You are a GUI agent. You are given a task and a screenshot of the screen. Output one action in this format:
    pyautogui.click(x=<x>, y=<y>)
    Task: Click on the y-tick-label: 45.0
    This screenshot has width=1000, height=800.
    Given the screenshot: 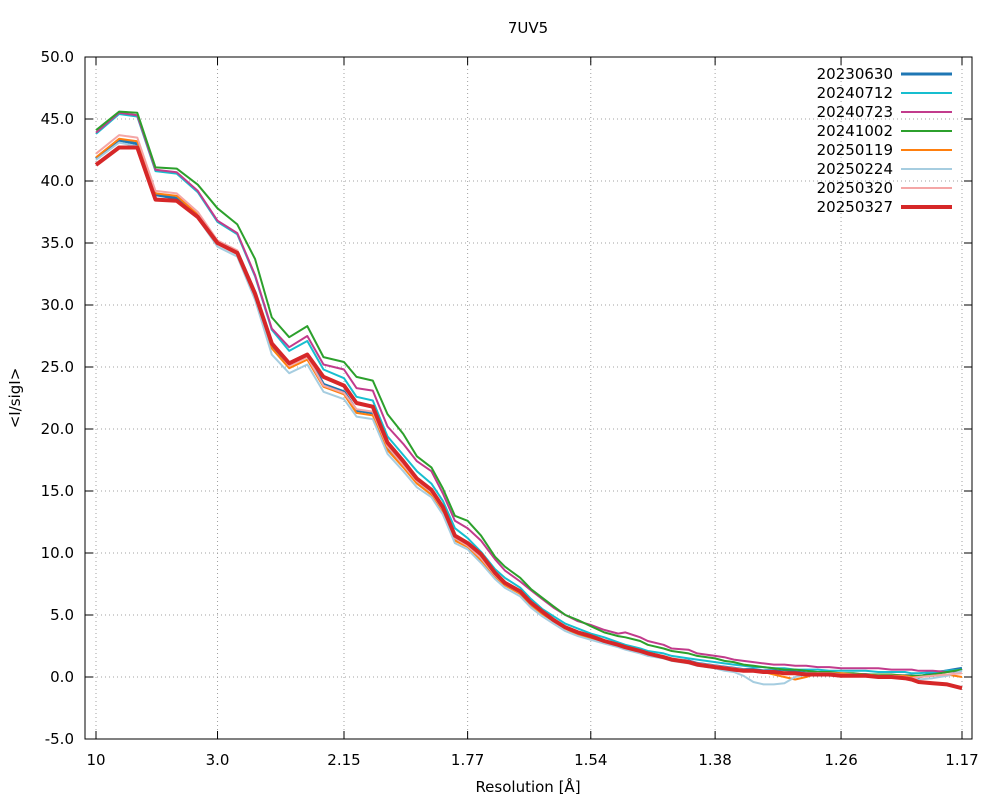 What is the action you would take?
    pyautogui.click(x=57, y=119)
    